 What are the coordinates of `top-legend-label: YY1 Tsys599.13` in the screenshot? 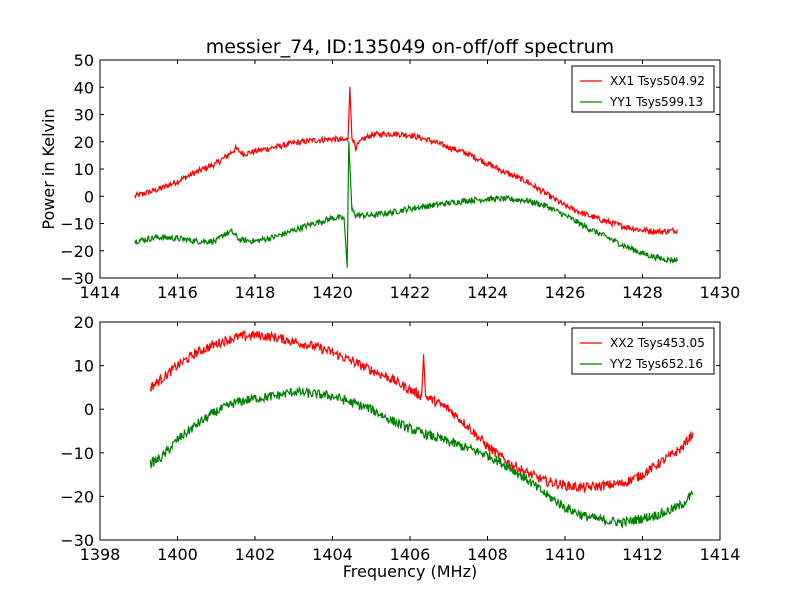 It's located at (656, 102).